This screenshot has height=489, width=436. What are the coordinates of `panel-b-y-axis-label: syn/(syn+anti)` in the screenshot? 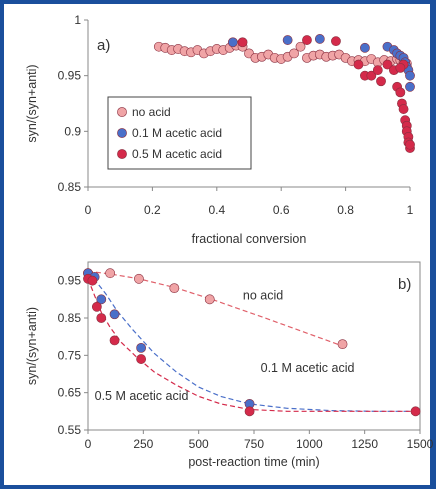 It's located at (32, 346).